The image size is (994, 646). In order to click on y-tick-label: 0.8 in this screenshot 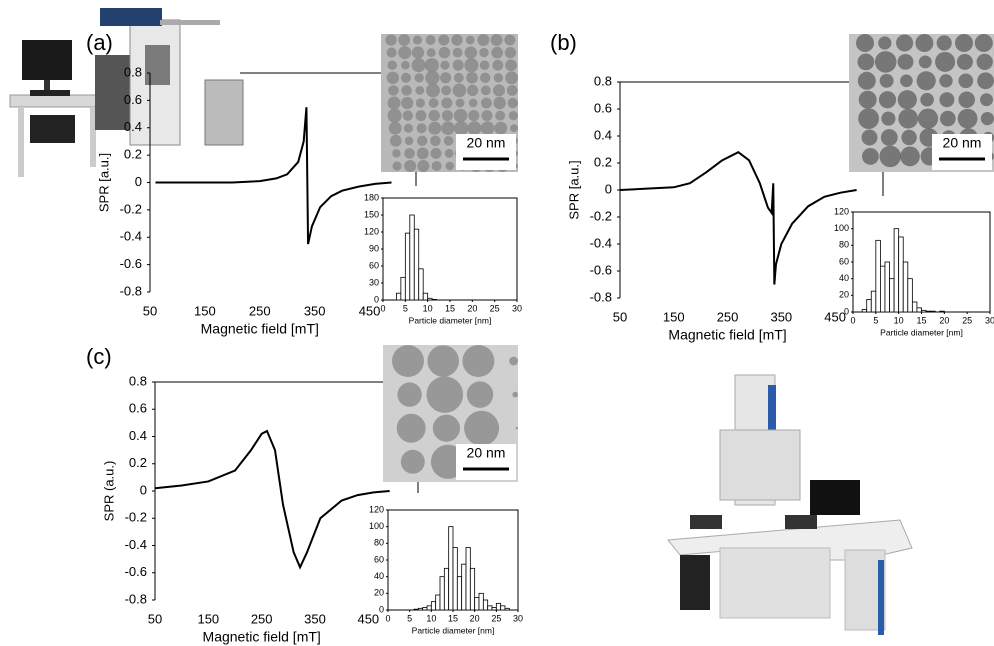, I will do `click(138, 380)`.